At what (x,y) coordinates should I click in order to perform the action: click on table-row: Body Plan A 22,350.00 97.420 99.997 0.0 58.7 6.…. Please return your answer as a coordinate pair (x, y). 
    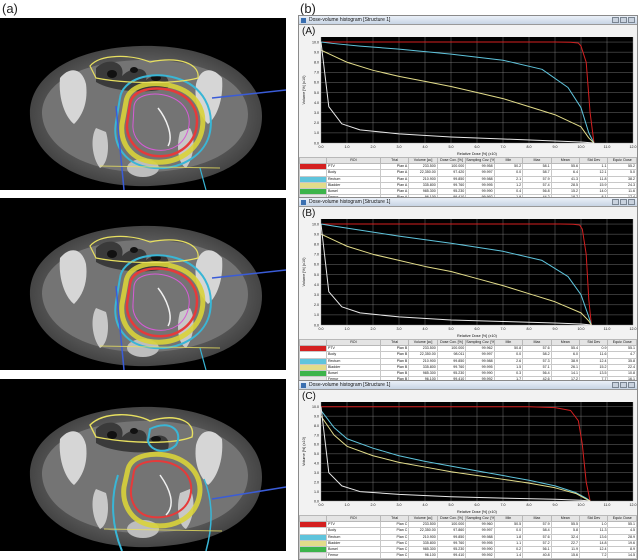
    Looking at the image, I should click on (468, 173).